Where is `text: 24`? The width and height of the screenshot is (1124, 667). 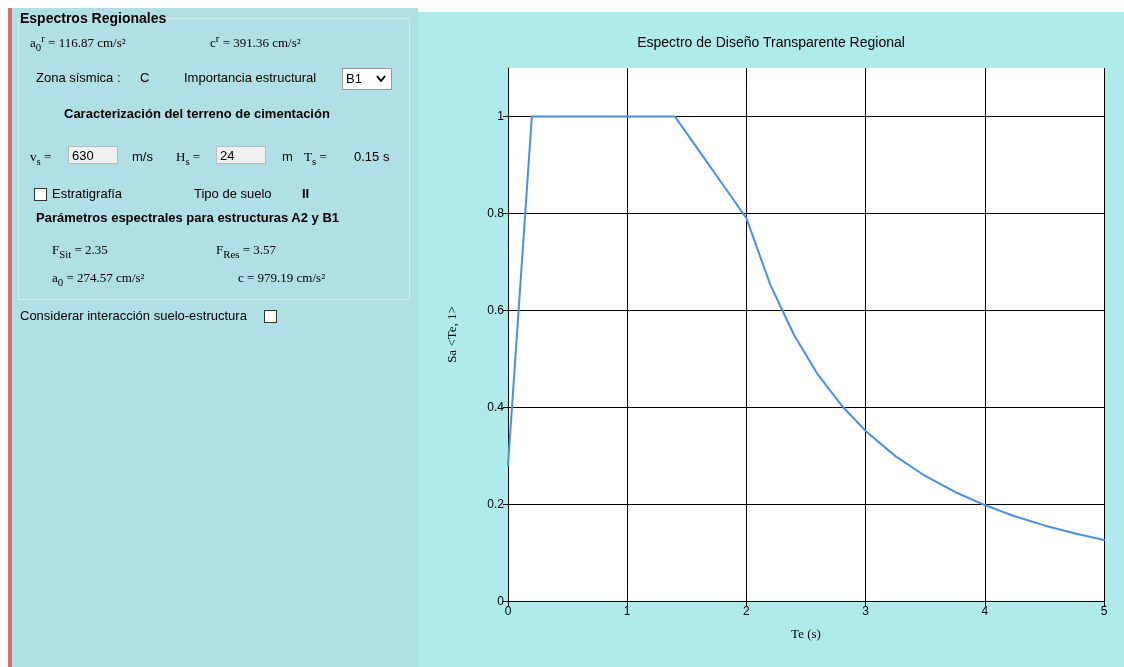
text: 24 is located at coordinates (241, 155).